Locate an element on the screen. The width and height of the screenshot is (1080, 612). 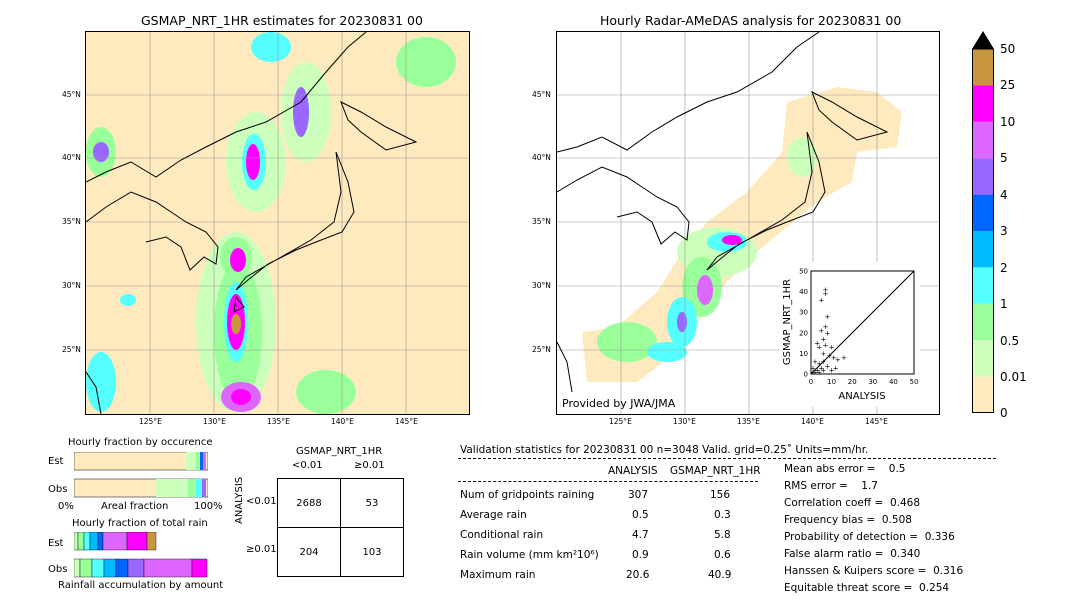
left-lat-label: 40°N is located at coordinates (71, 157).